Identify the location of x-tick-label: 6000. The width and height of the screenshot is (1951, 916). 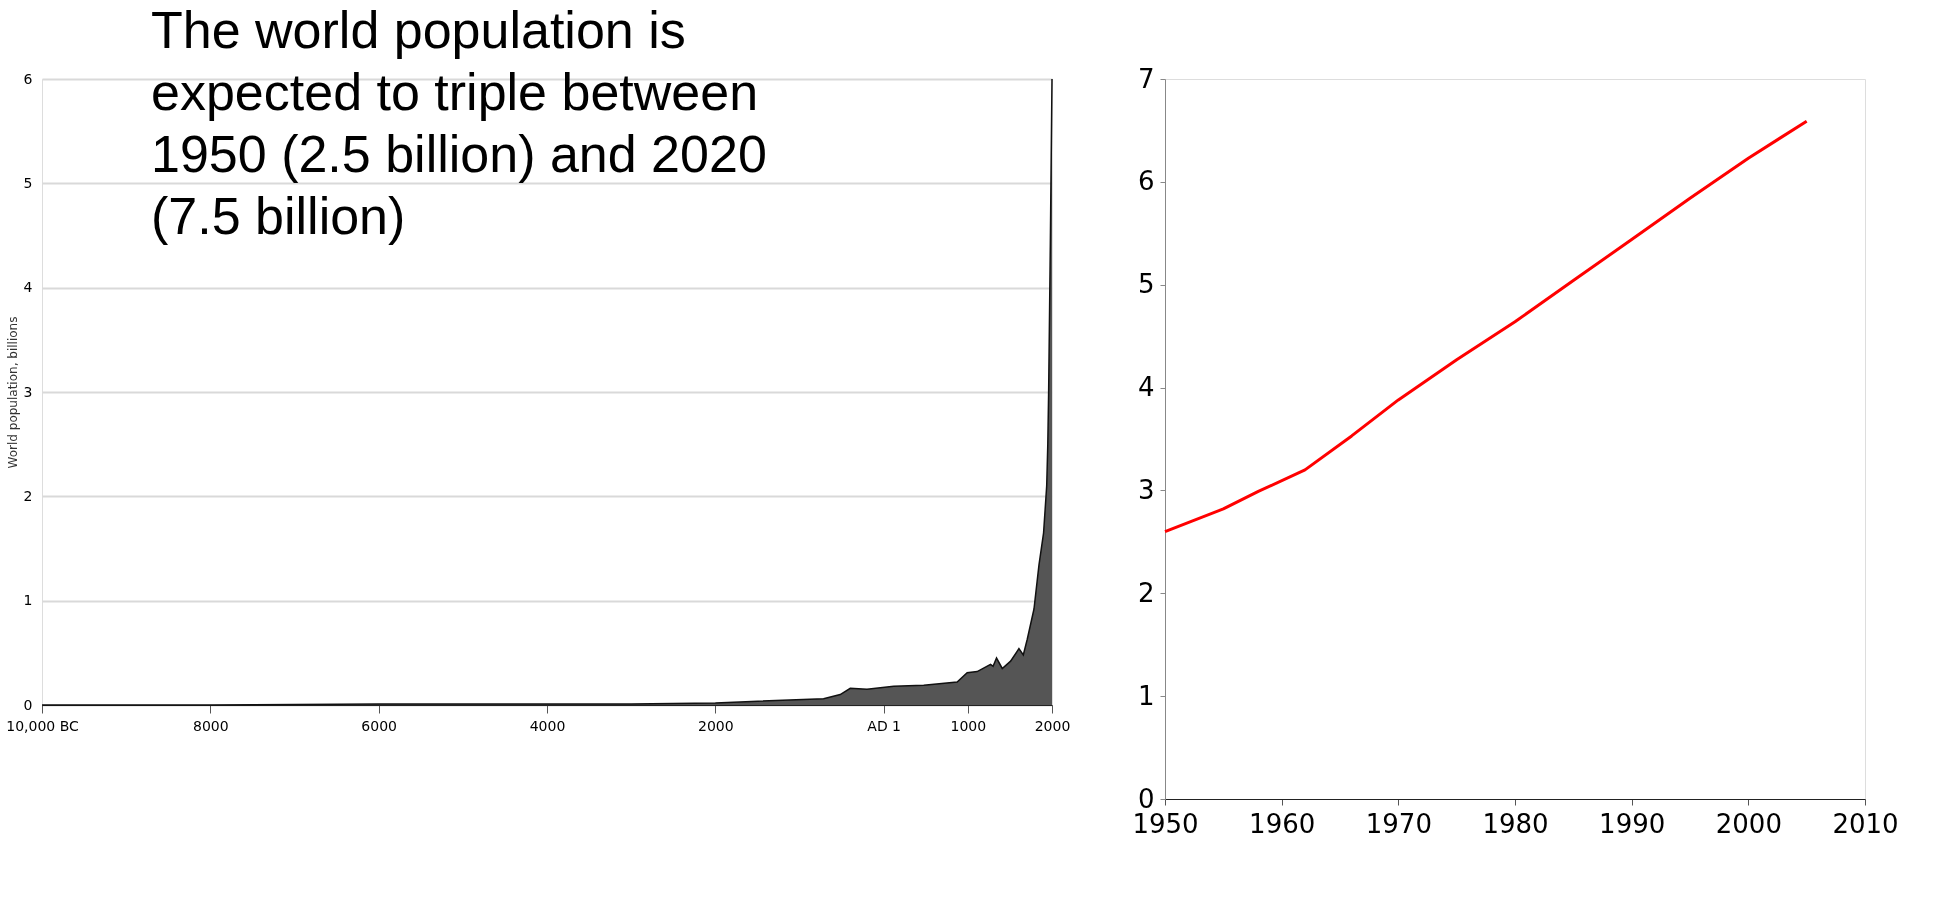
(379, 725).